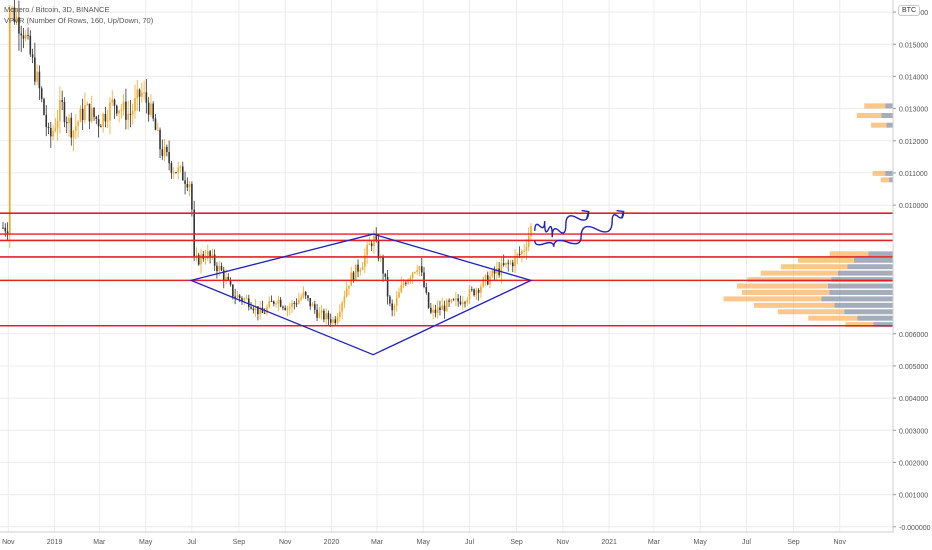 This screenshot has height=550, width=932. I want to click on currency-button: BTC, so click(909, 10).